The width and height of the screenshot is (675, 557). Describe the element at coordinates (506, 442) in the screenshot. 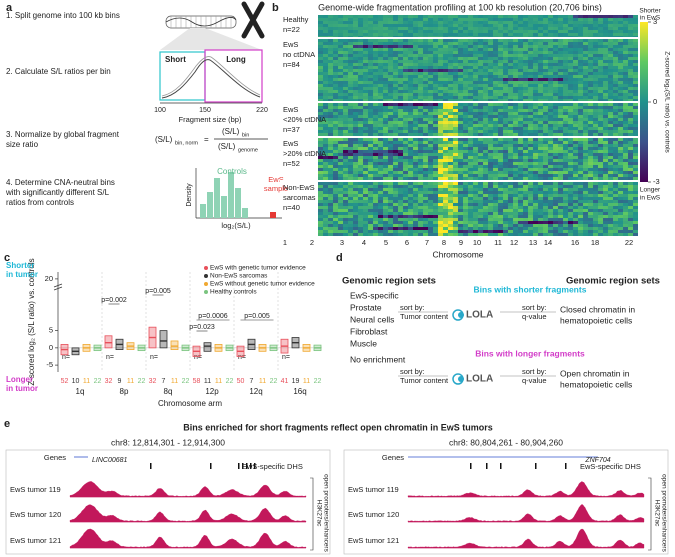

I see `region-label: chr8: 80,804,261 - 80,904,260` at that location.